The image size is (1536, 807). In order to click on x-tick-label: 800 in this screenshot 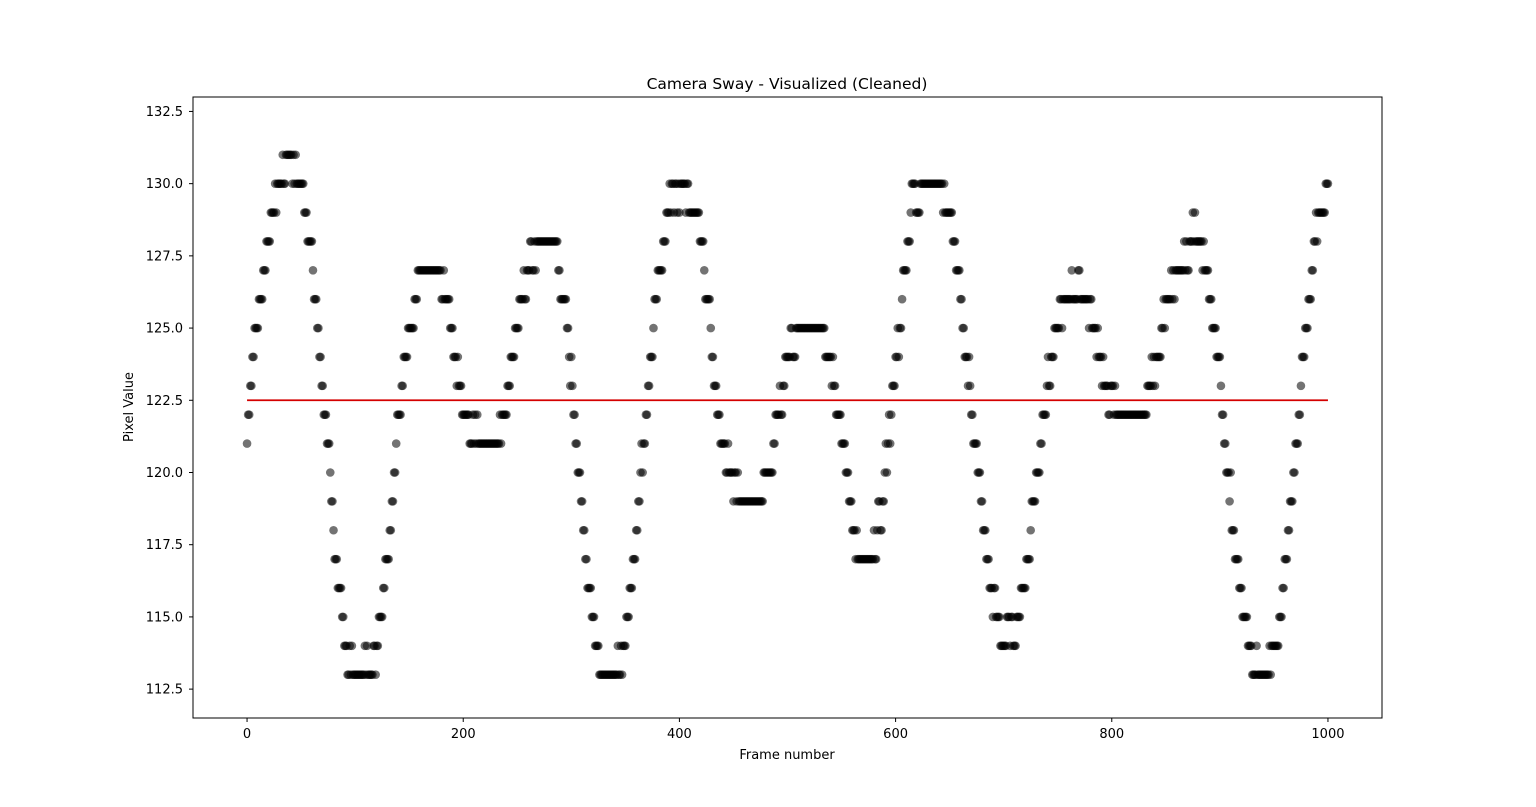, I will do `click(1111, 734)`.